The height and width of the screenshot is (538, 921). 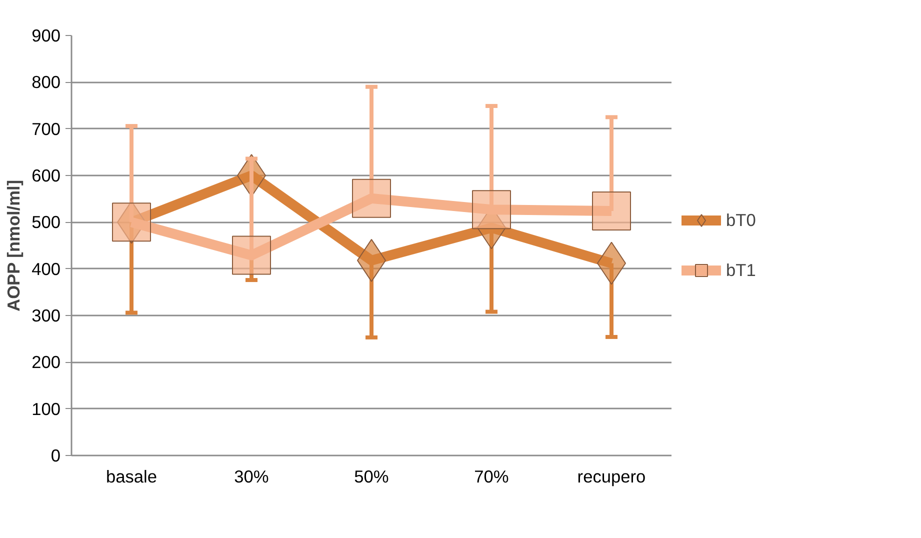 What do you see at coordinates (55, 456) in the screenshot?
I see `y-tick-label: 0` at bounding box center [55, 456].